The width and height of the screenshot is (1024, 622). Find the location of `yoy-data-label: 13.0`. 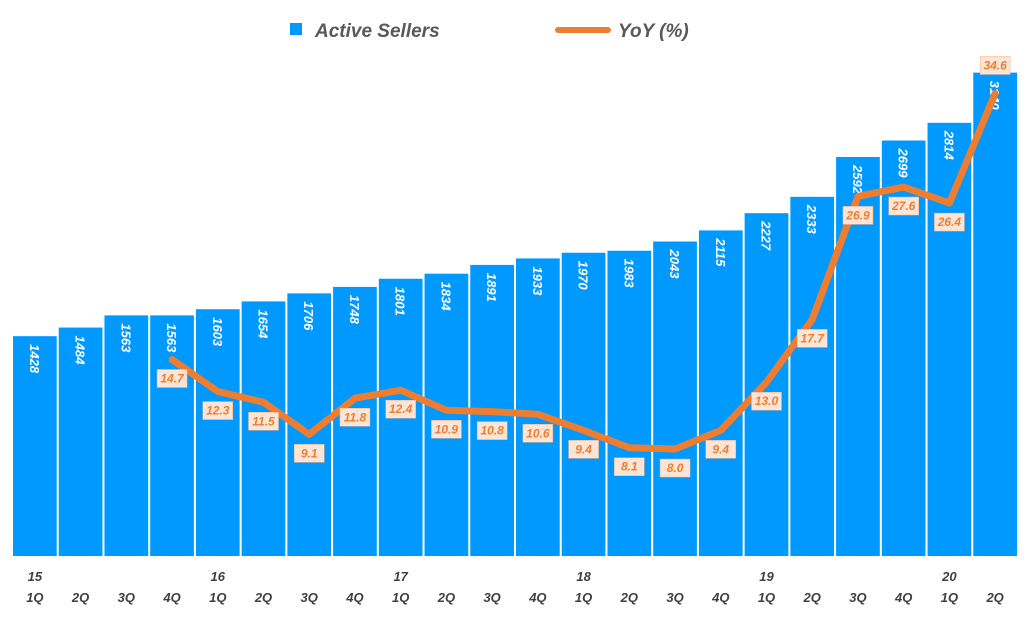

yoy-data-label: 13.0 is located at coordinates (766, 401).